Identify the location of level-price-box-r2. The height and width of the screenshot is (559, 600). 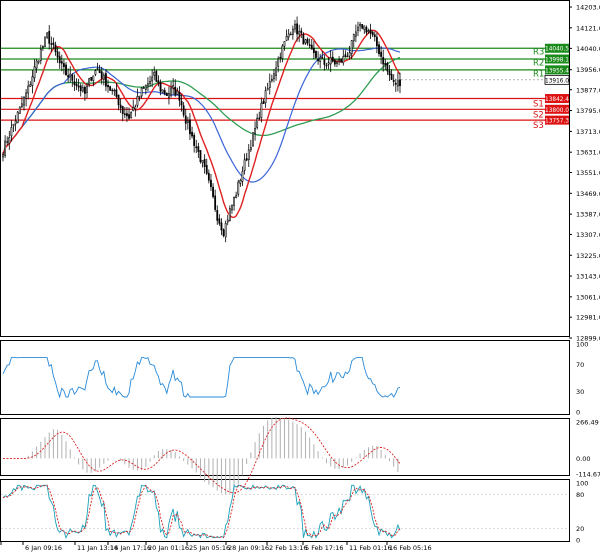
(557, 59).